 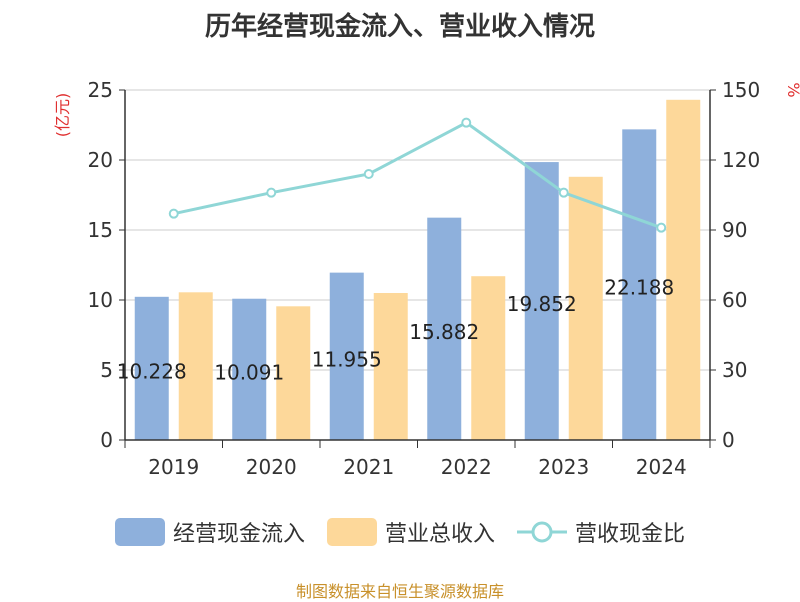 I want to click on left-tick-label: 20, so click(x=100, y=160).